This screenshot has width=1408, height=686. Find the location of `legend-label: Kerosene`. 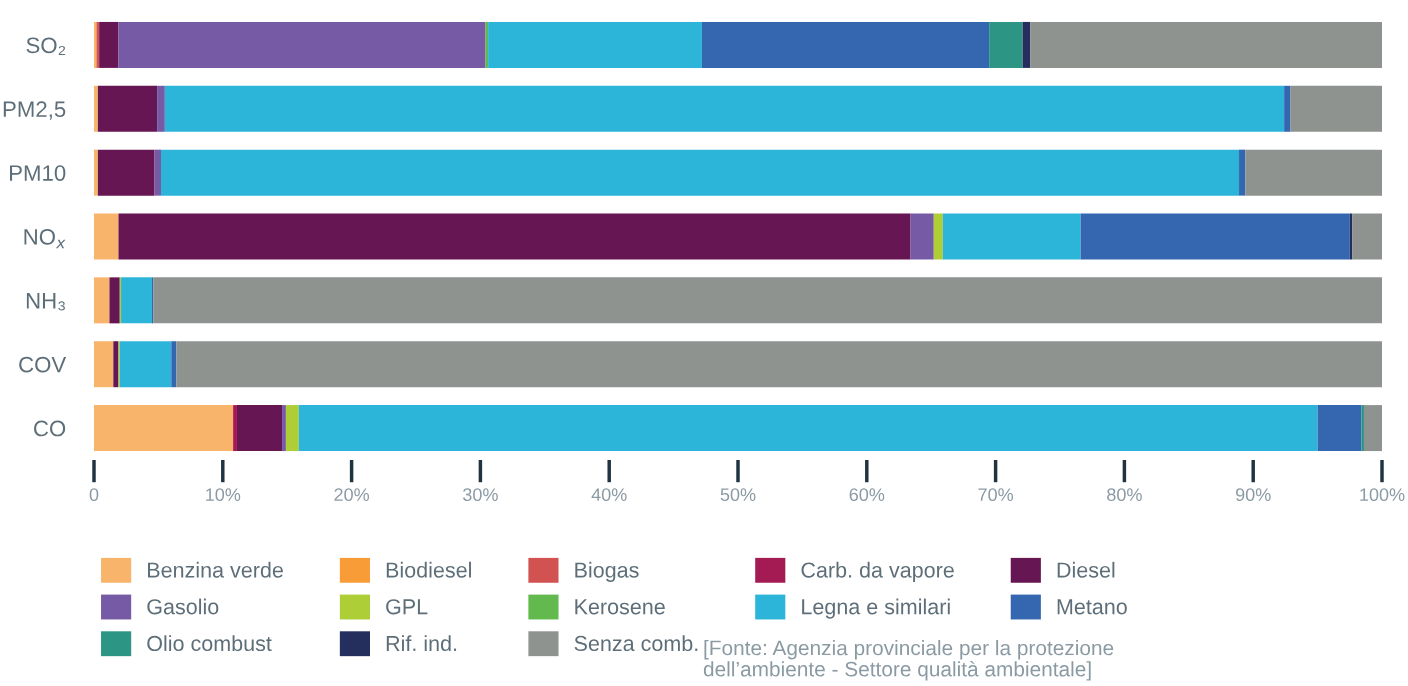

legend-label: Kerosene is located at coordinates (620, 607).